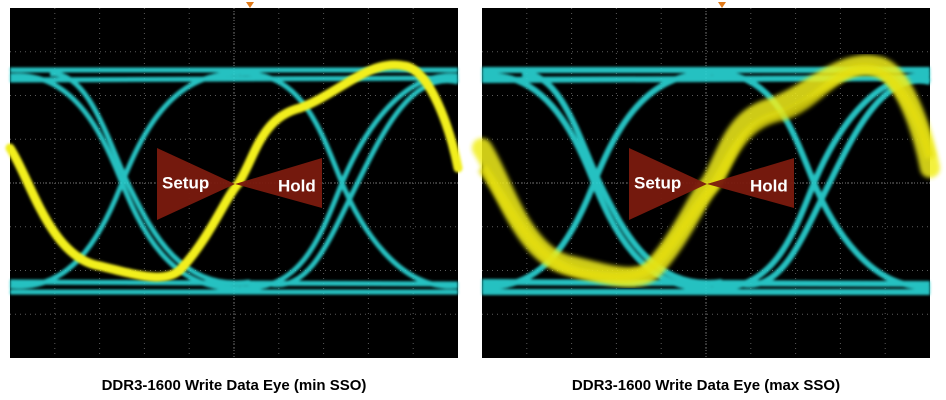  What do you see at coordinates (706, 385) in the screenshot?
I see `caption: DDR3-1600 Write Data Eye (max SSO)` at bounding box center [706, 385].